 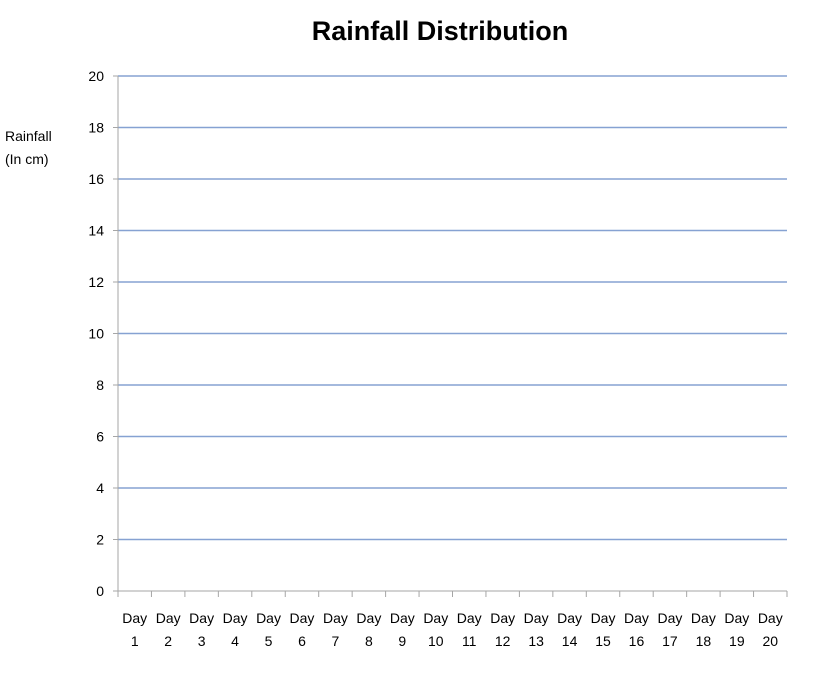 I want to click on x-tick-label-line2: 13, so click(x=536, y=641).